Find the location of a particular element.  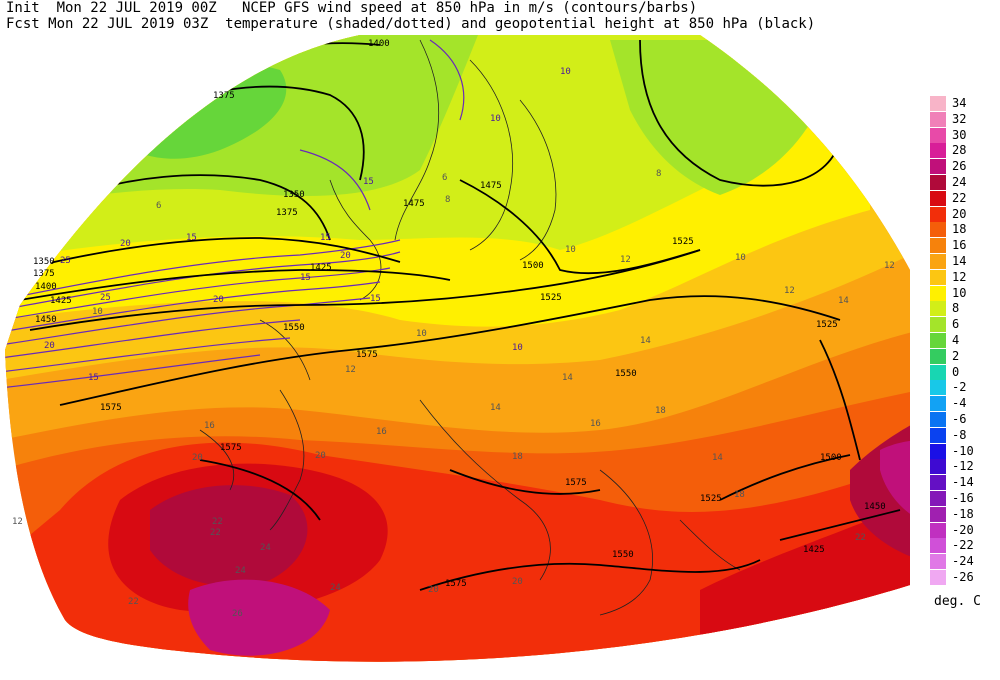

colorbar-row: -2 is located at coordinates (960, 388).